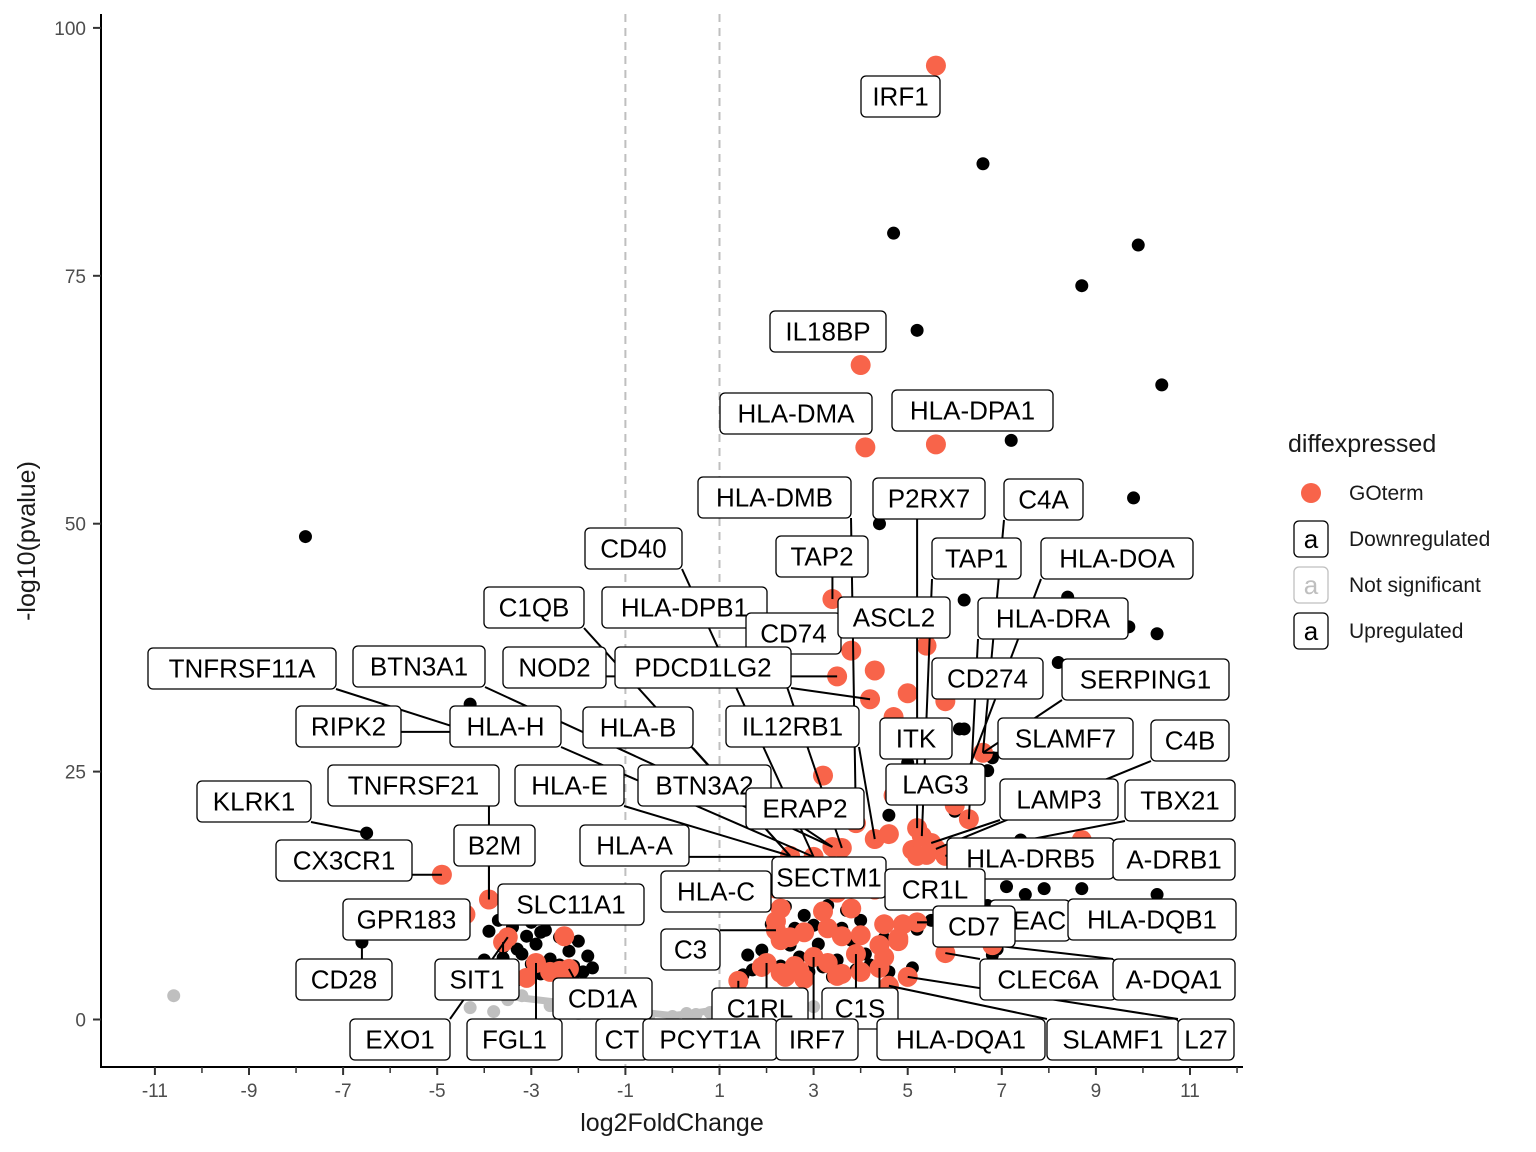 This screenshot has width=1536, height=1152. I want to click on gene-label-text: SLC11A1, so click(570, 905).